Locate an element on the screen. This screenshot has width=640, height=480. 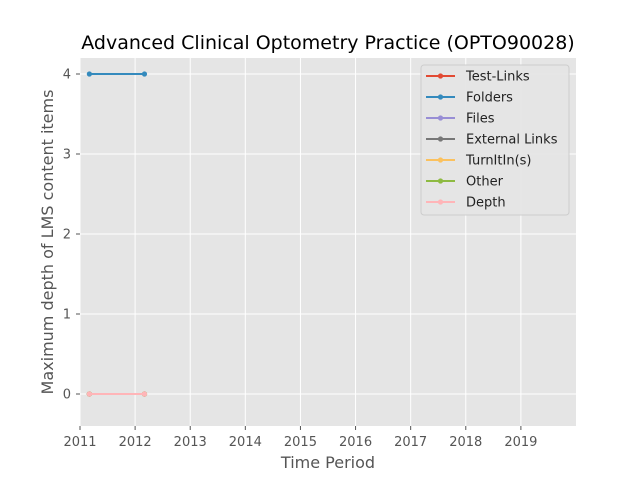
legend-item-turnitin-s: TurnItIn(s) is located at coordinates (478, 161).